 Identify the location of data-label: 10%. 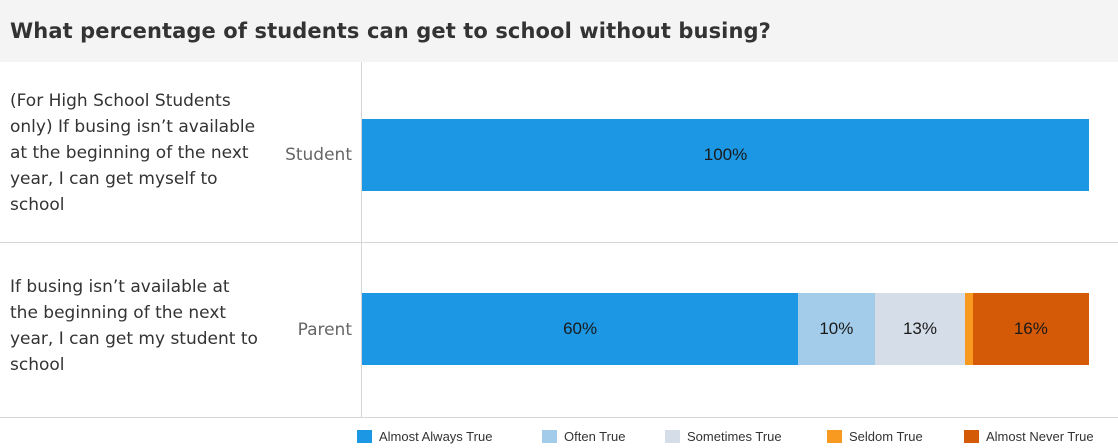
(836, 329).